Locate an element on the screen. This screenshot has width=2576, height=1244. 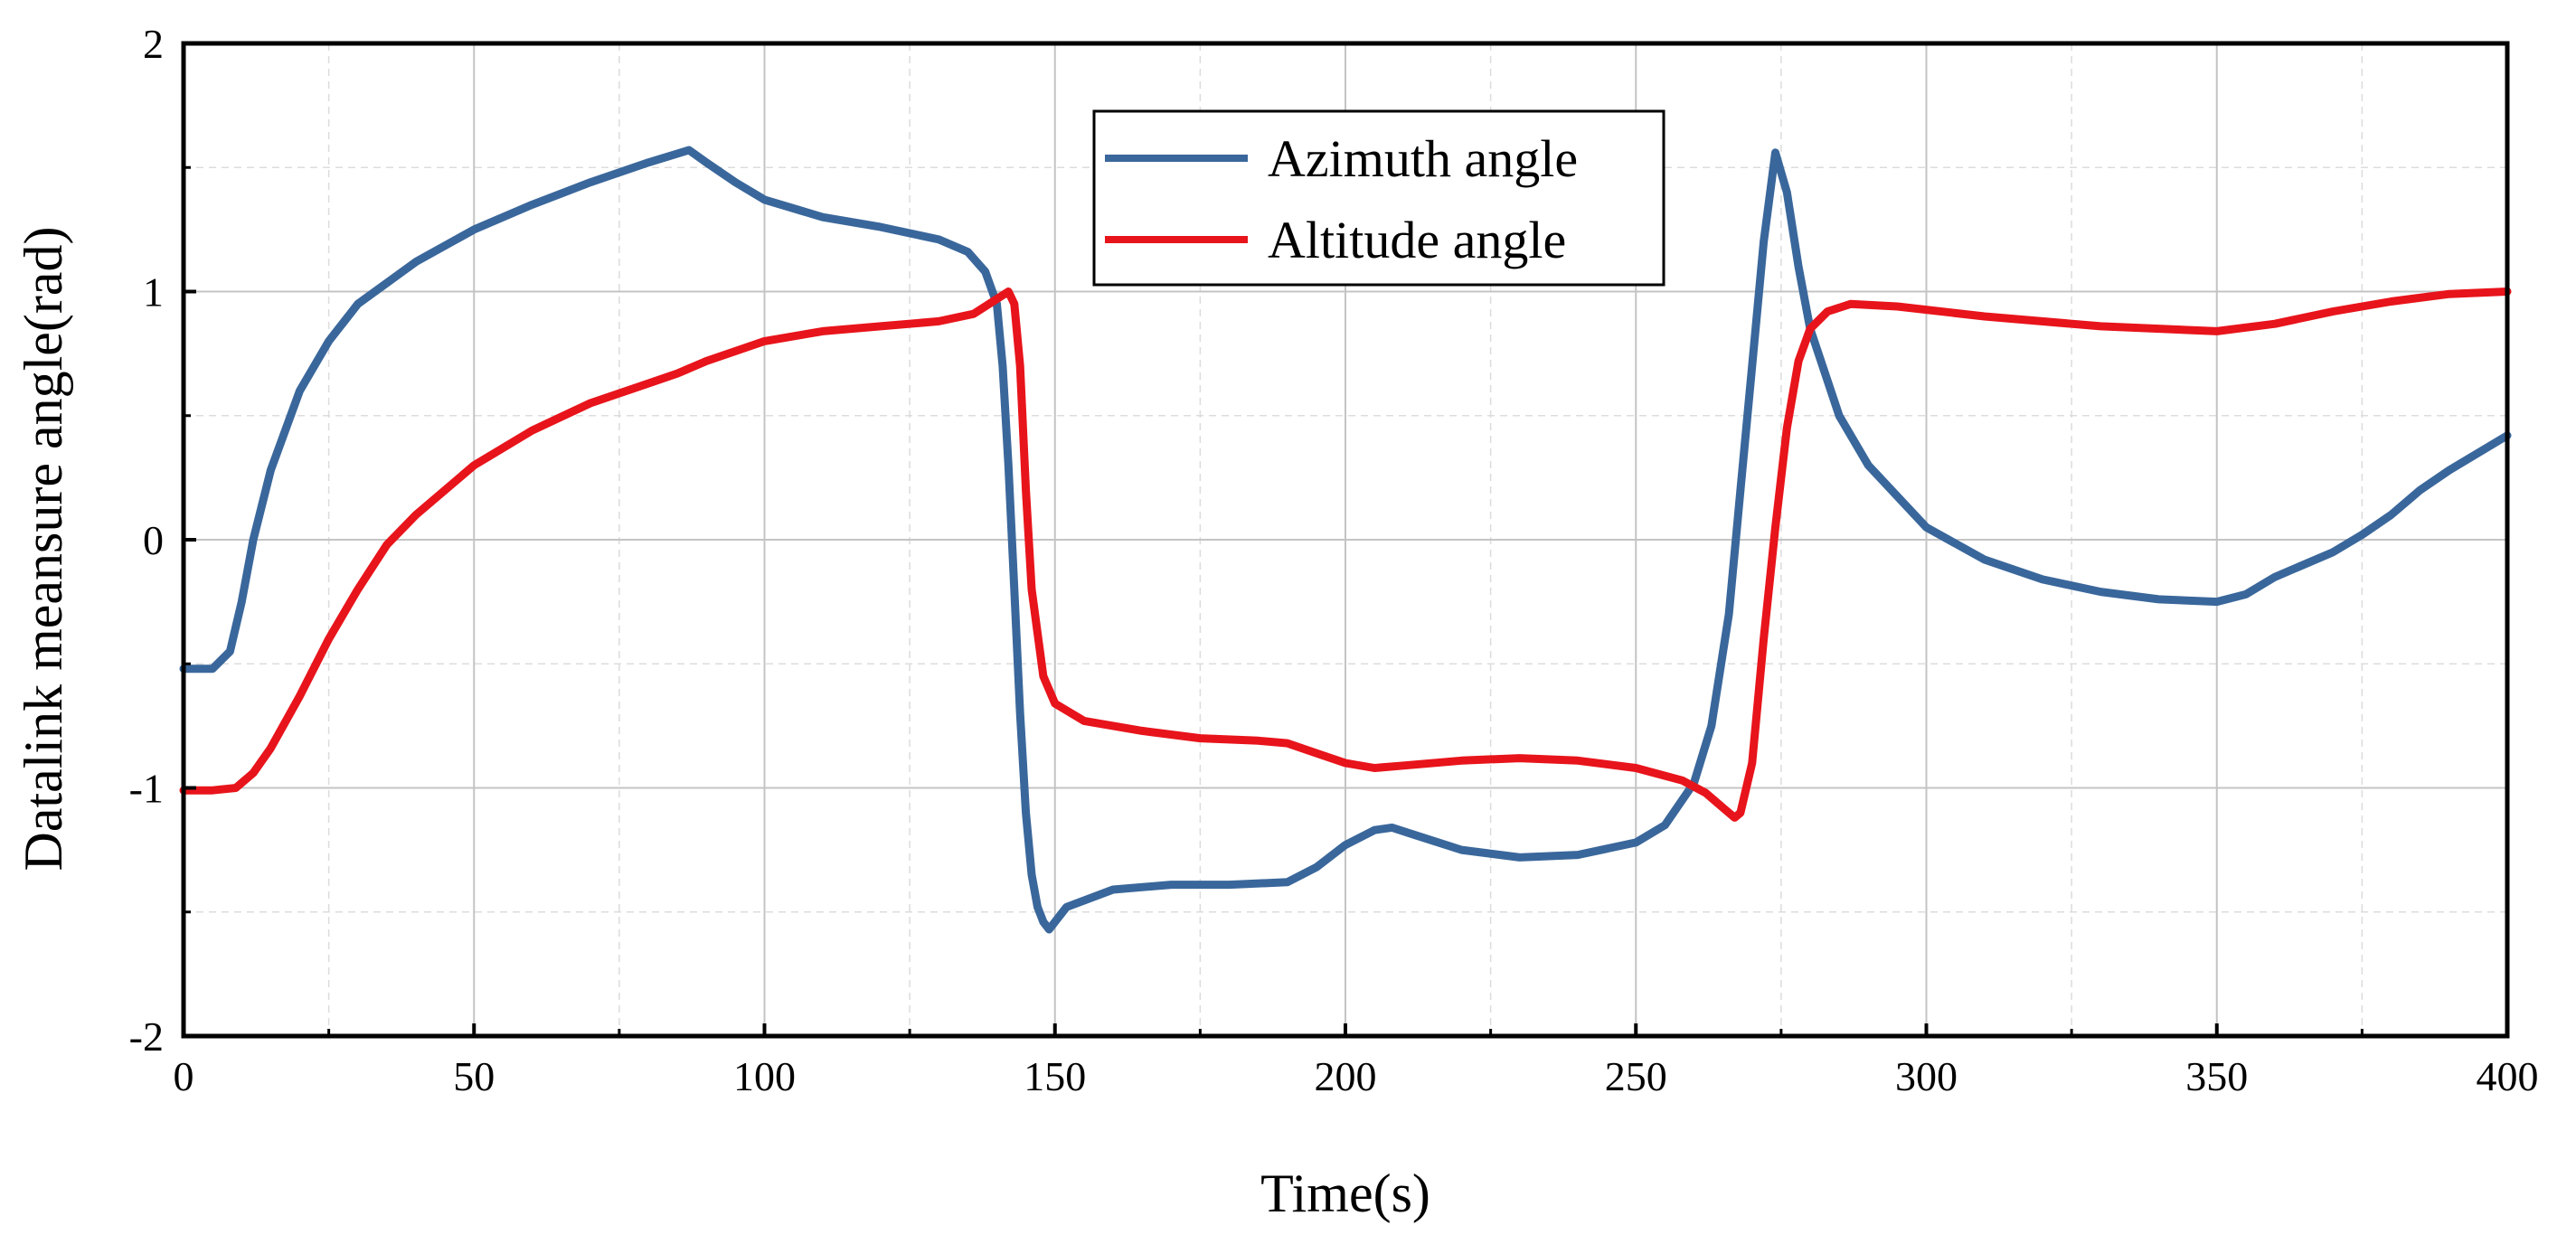
legend: Azimuth angle Altitude angle is located at coordinates (1378, 198).